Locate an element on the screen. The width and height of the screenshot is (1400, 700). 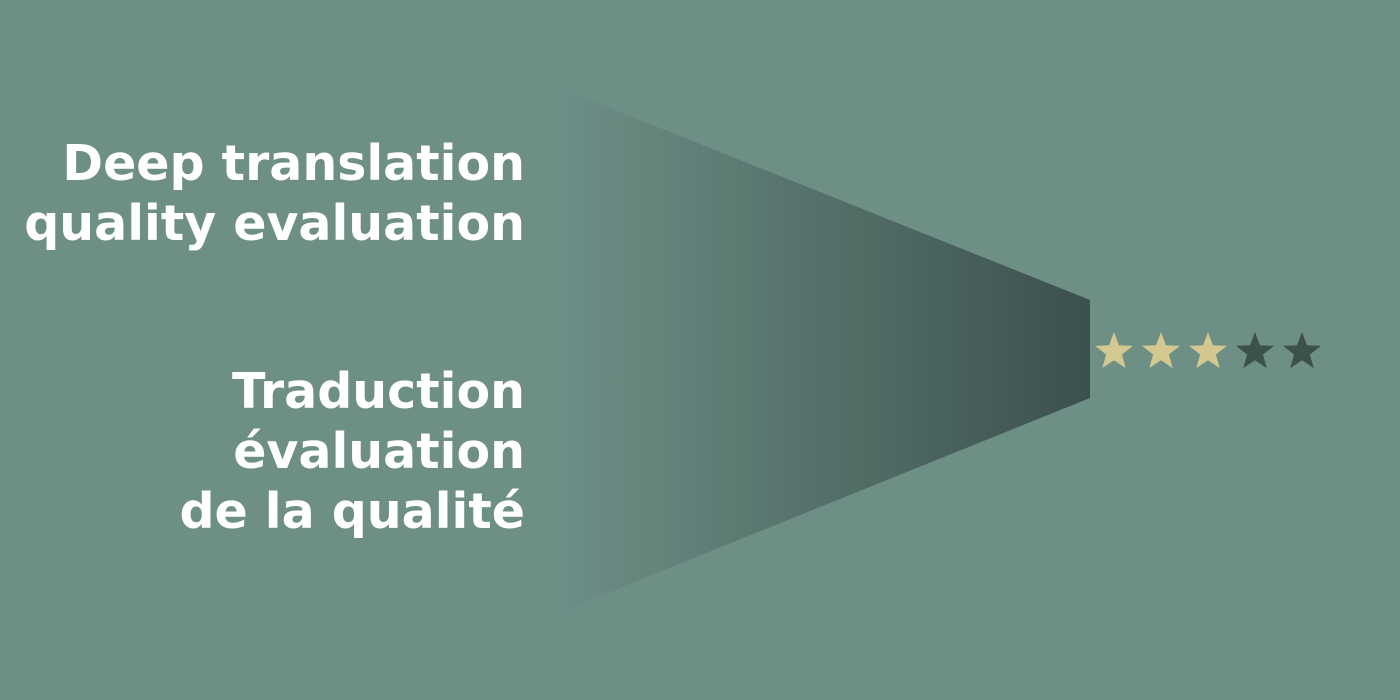
star-rating is located at coordinates (1208, 350).